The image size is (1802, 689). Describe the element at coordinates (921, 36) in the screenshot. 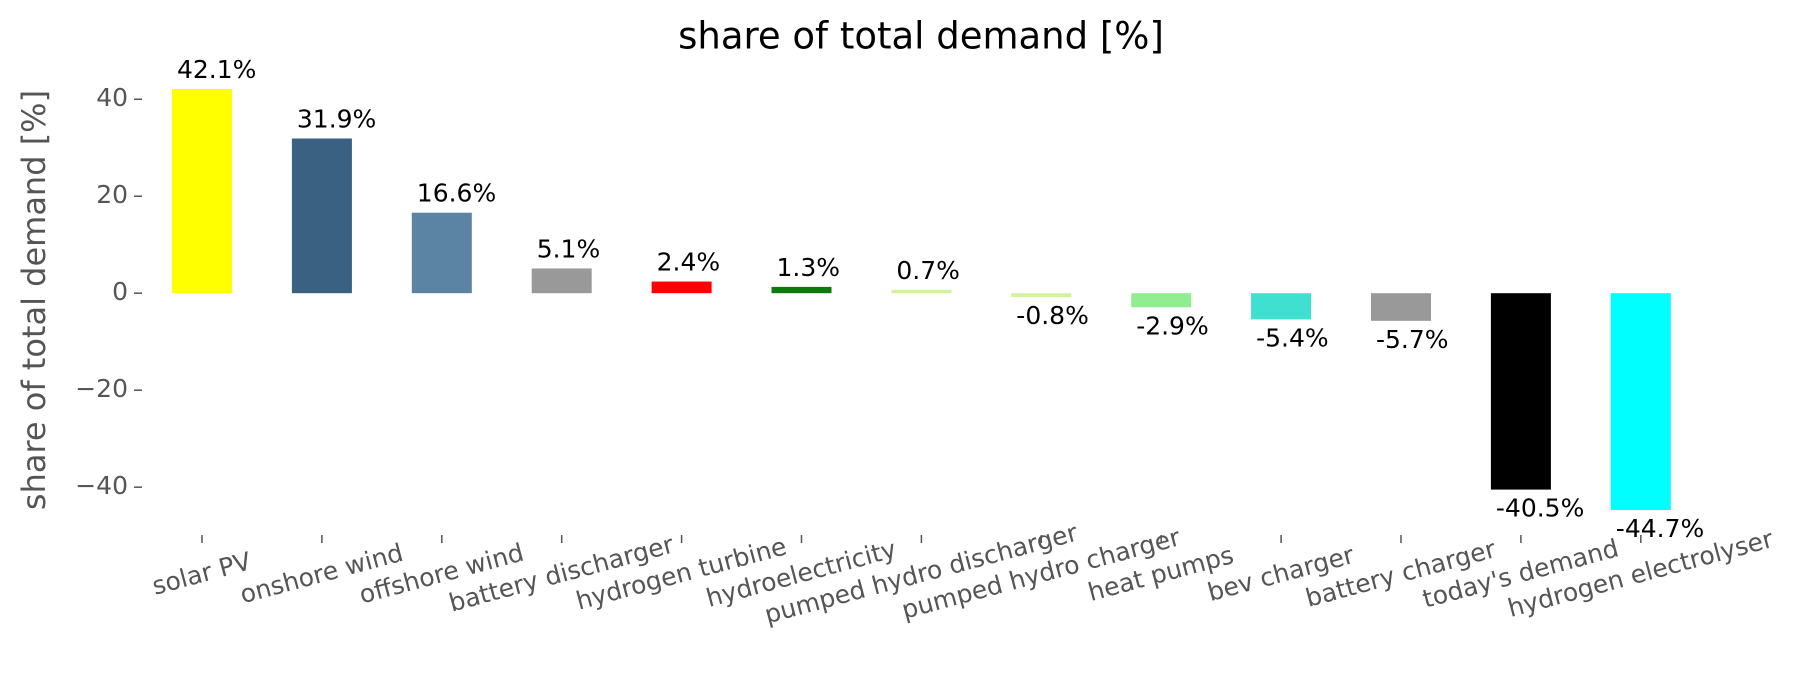

I see `chart-title: share of total demand [%]` at that location.